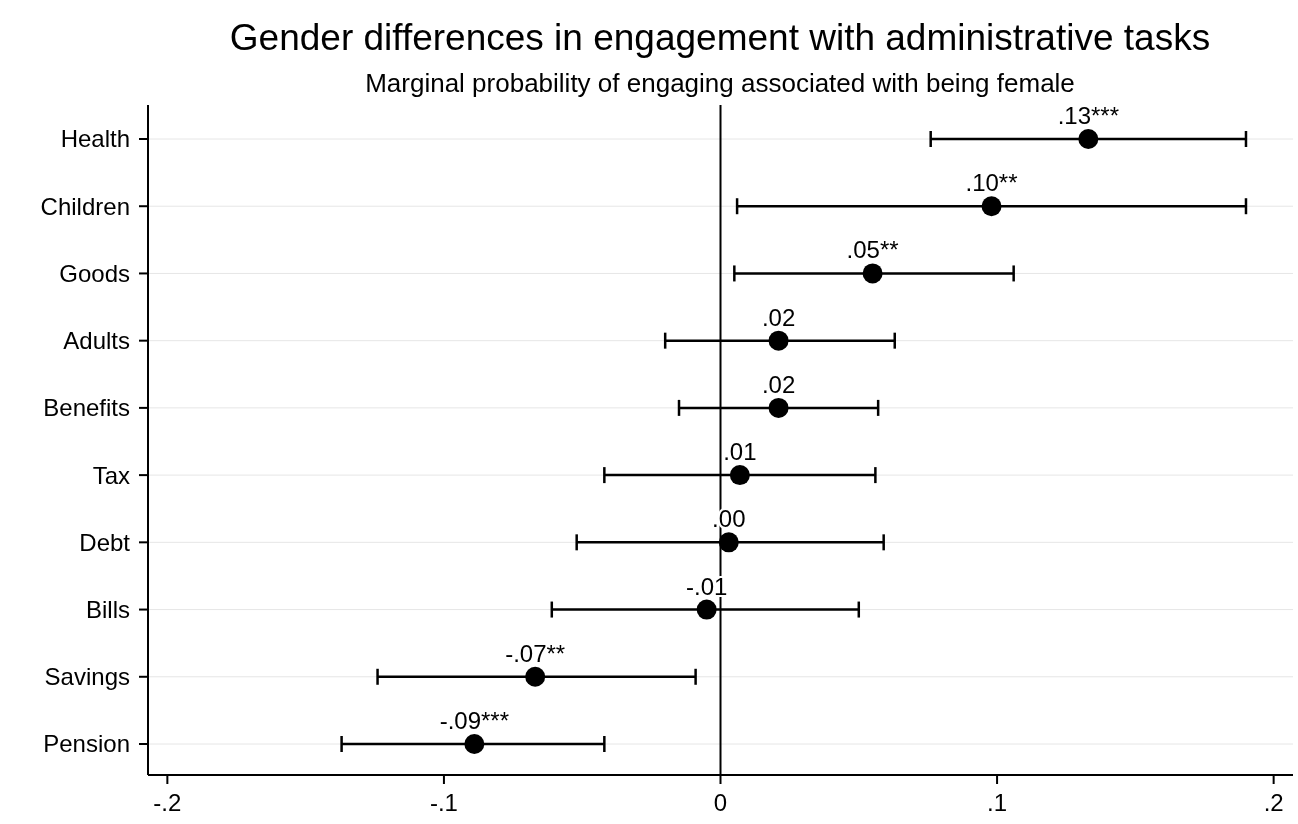  I want to click on y-tick-label: Tax, so click(111, 475).